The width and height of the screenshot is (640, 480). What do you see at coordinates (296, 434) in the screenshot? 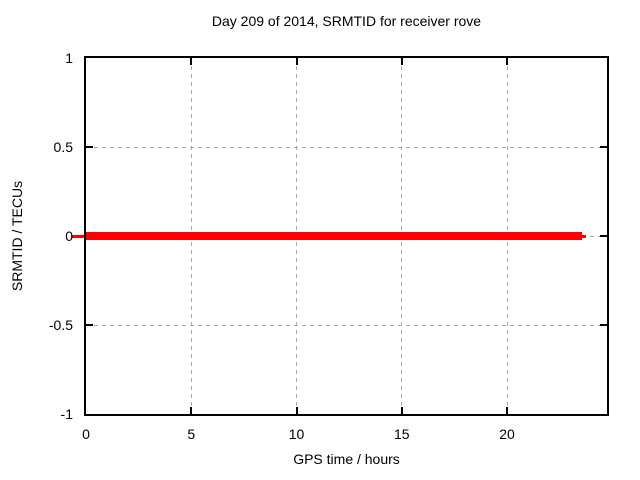
I see `x-tick-label: 10` at bounding box center [296, 434].